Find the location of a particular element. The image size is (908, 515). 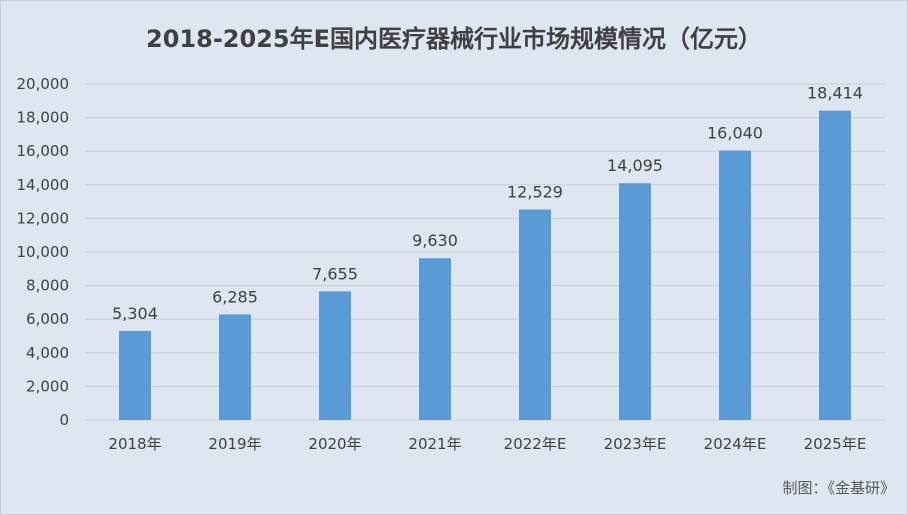

data-label: 5,304 is located at coordinates (135, 313).